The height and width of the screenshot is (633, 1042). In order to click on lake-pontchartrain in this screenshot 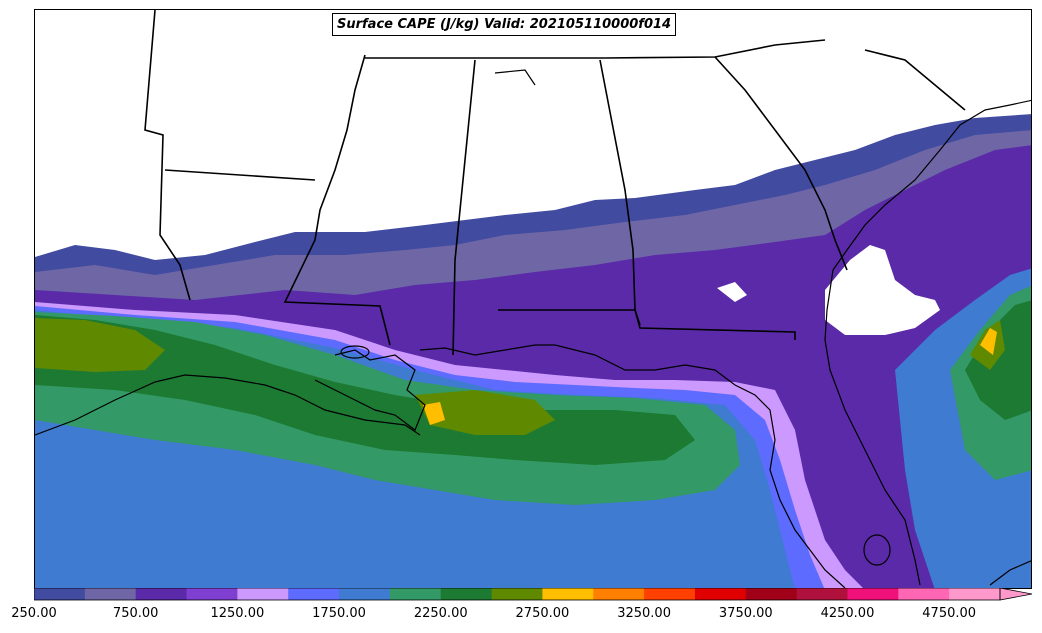, I will do `click(355, 352)`.